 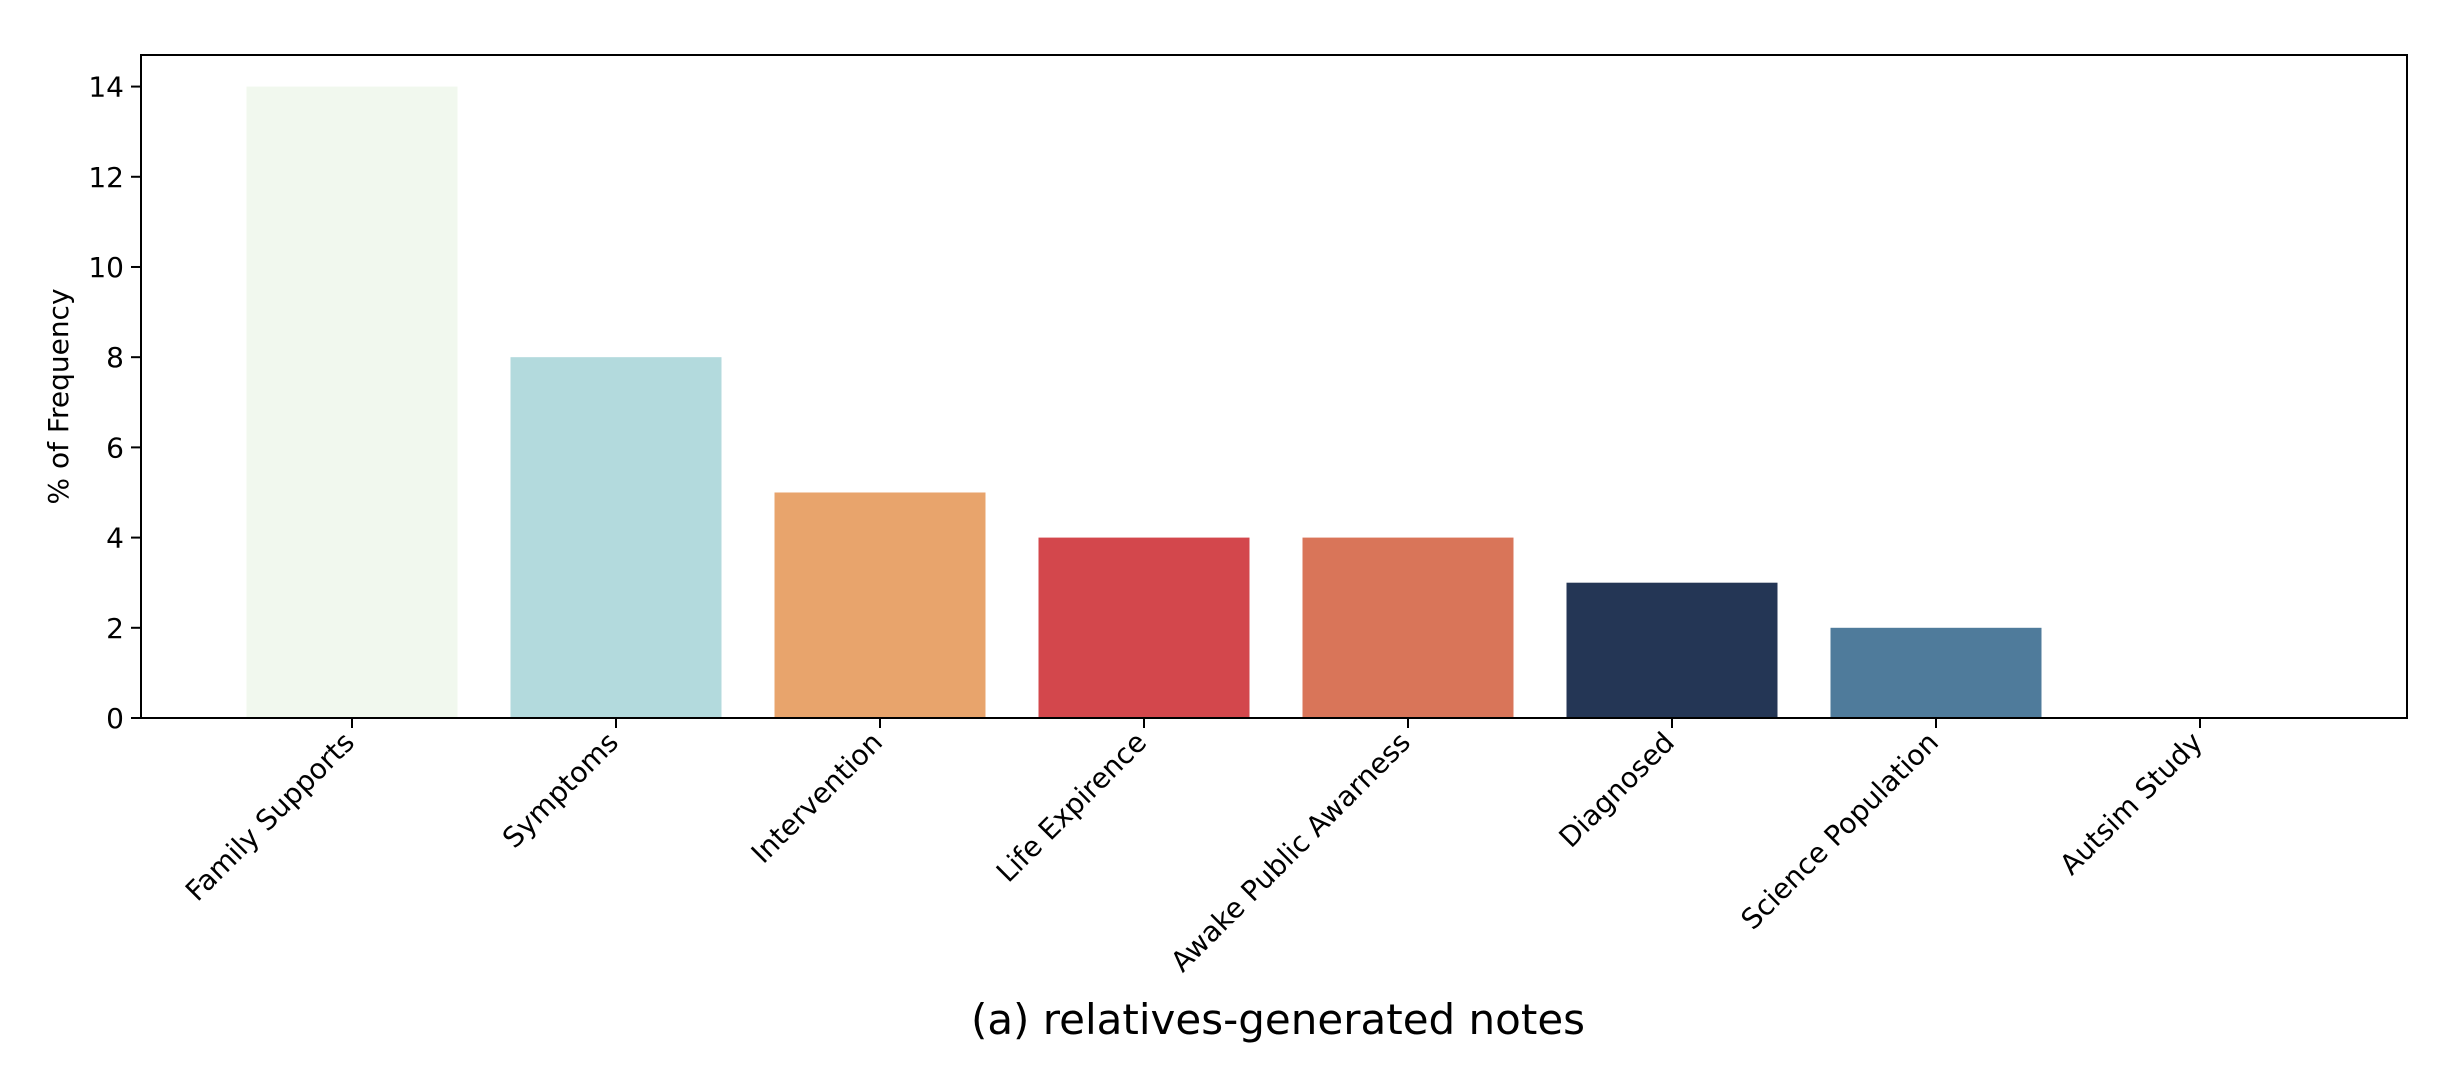 What do you see at coordinates (1840, 831) in the screenshot?
I see `x-tick-label: Science Population` at bounding box center [1840, 831].